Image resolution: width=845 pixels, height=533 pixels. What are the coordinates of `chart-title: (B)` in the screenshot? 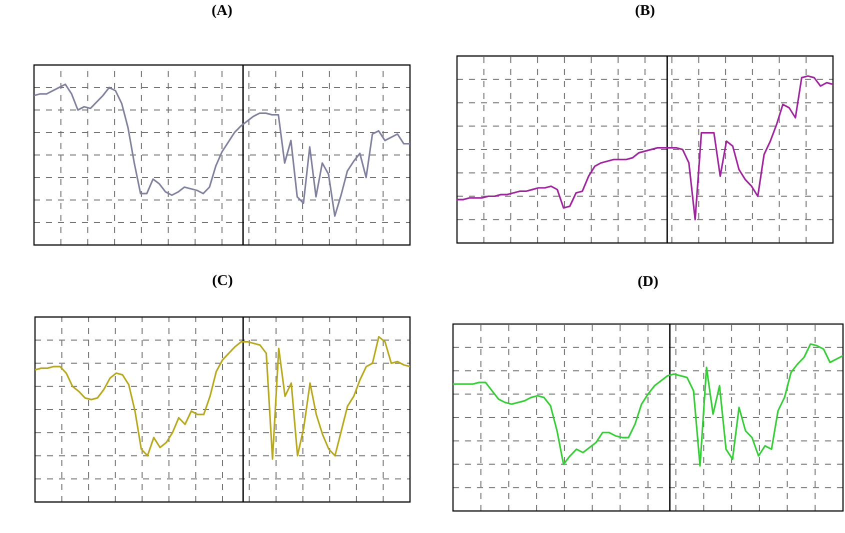 It's located at (645, 11).